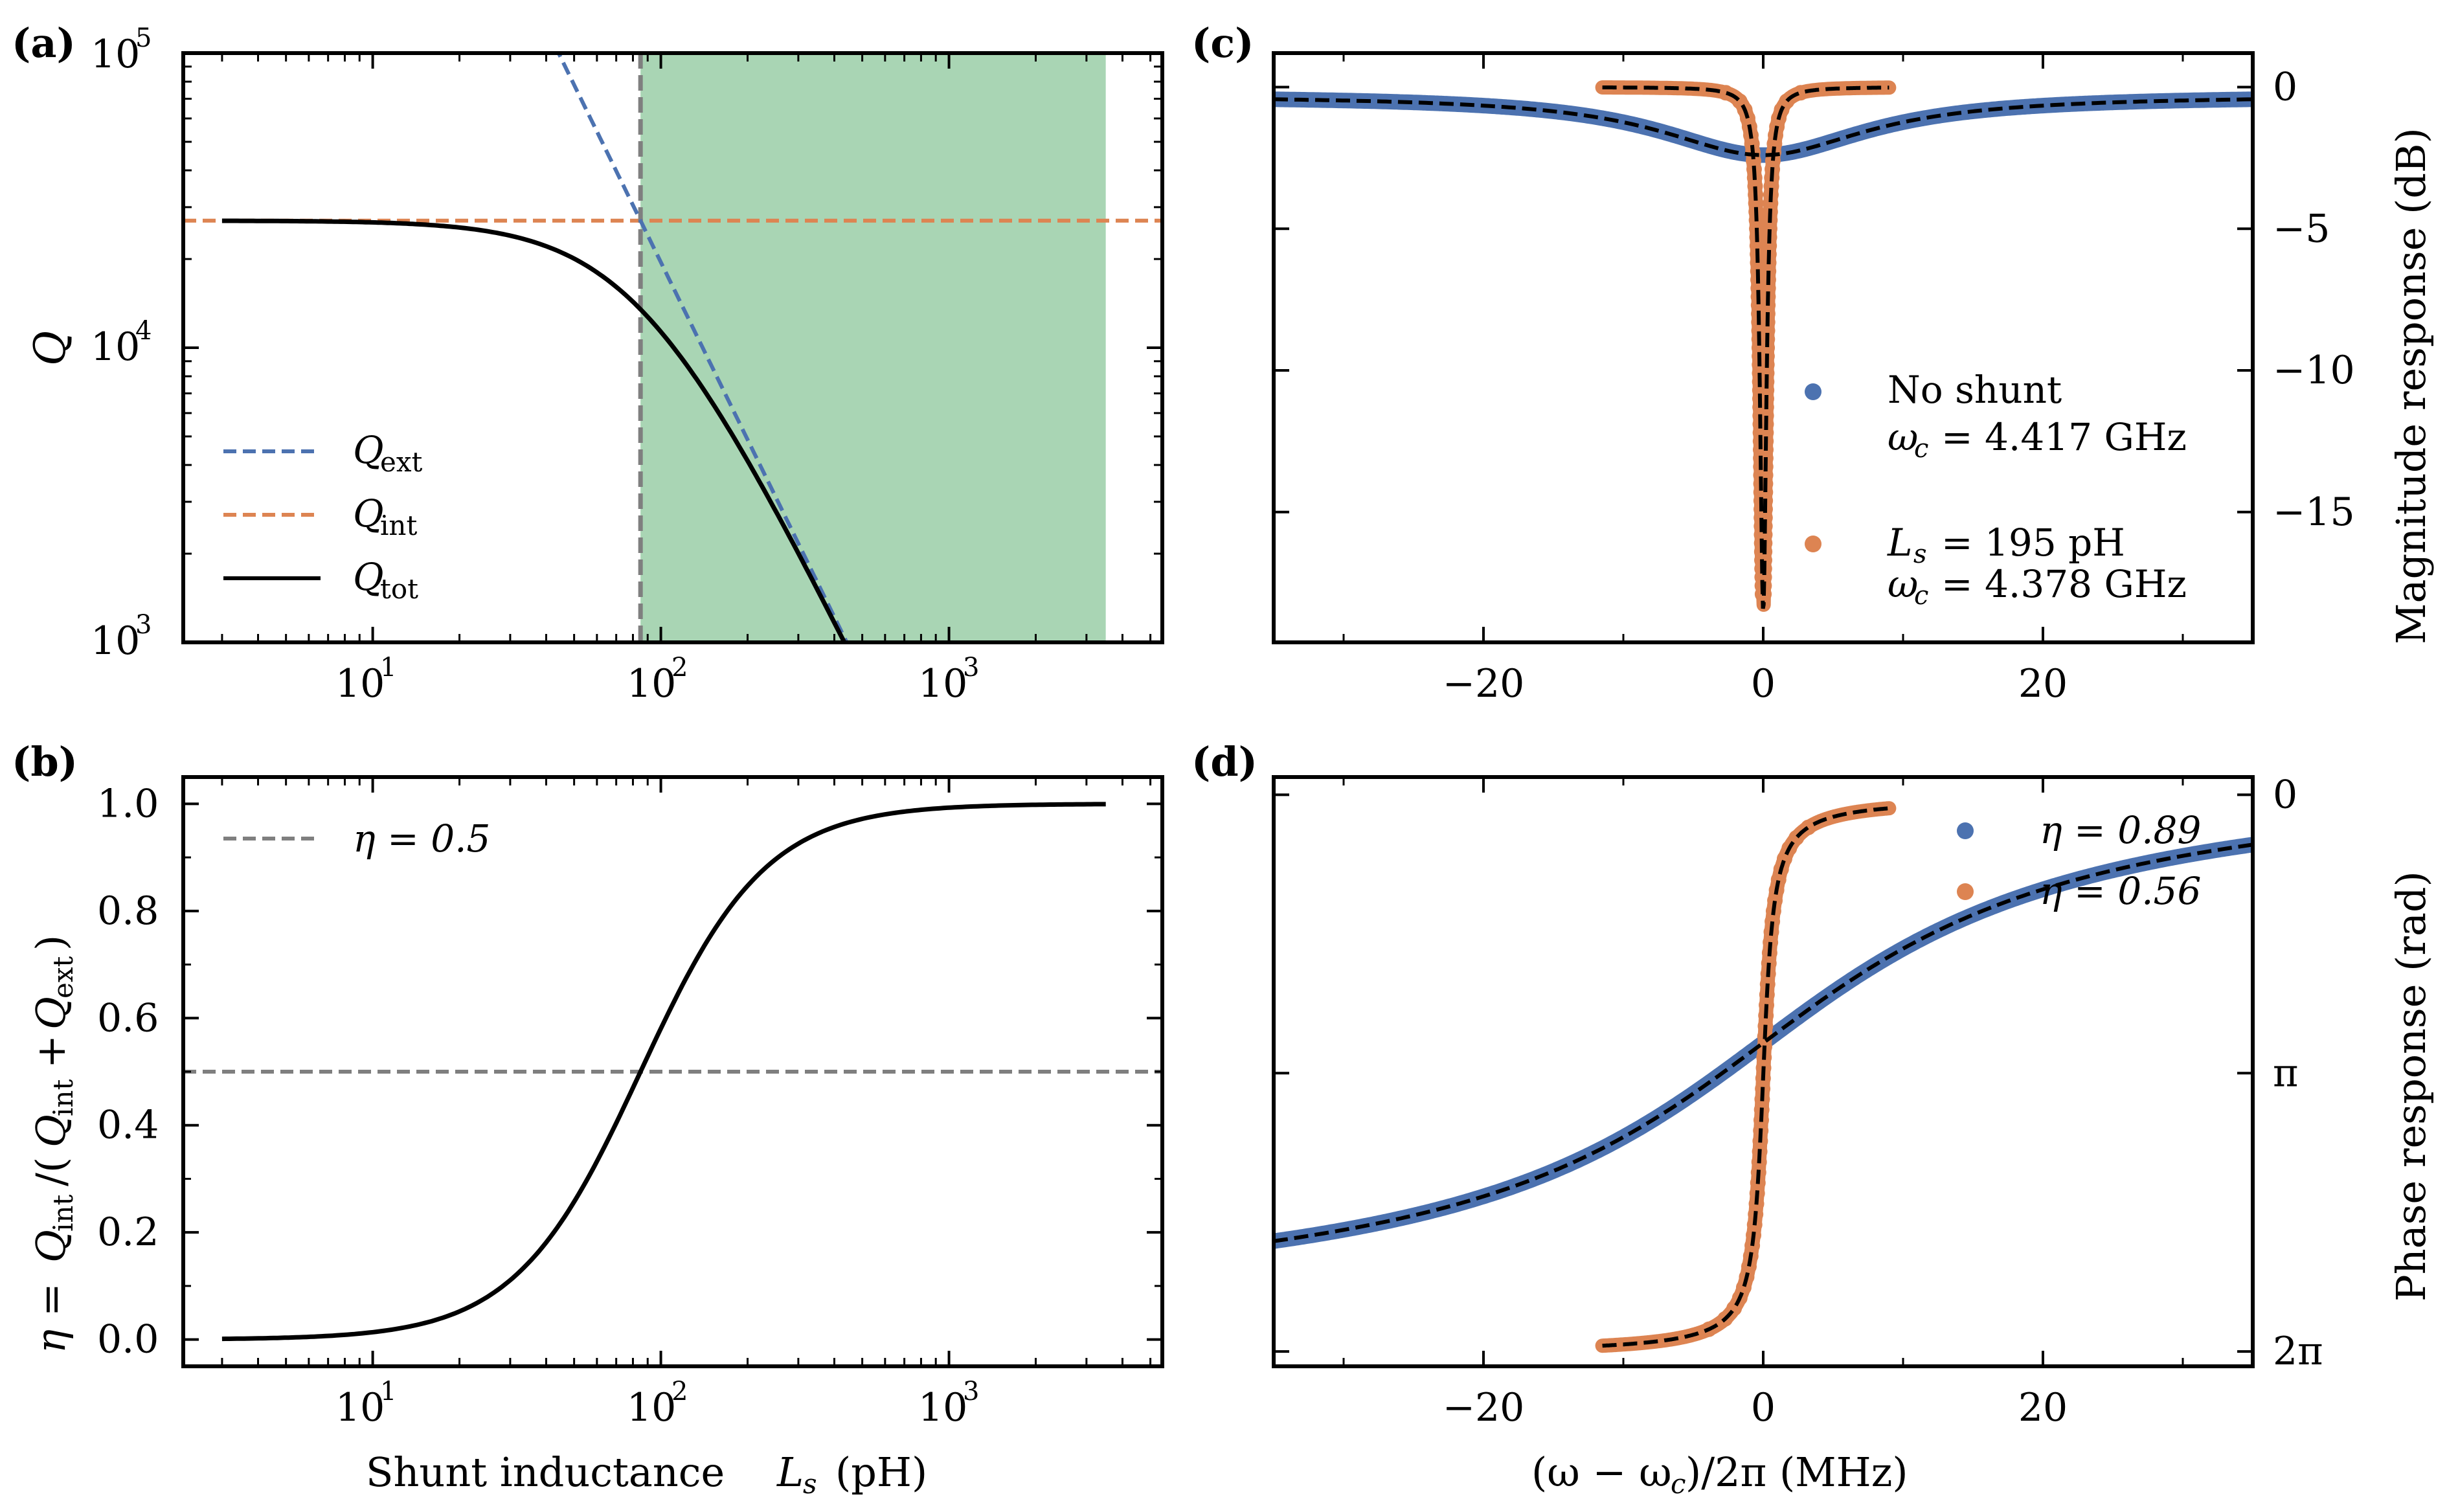 Image resolution: width=2447 pixels, height=1512 pixels. I want to click on svg-text: = 195 pH, so click(2033, 543).